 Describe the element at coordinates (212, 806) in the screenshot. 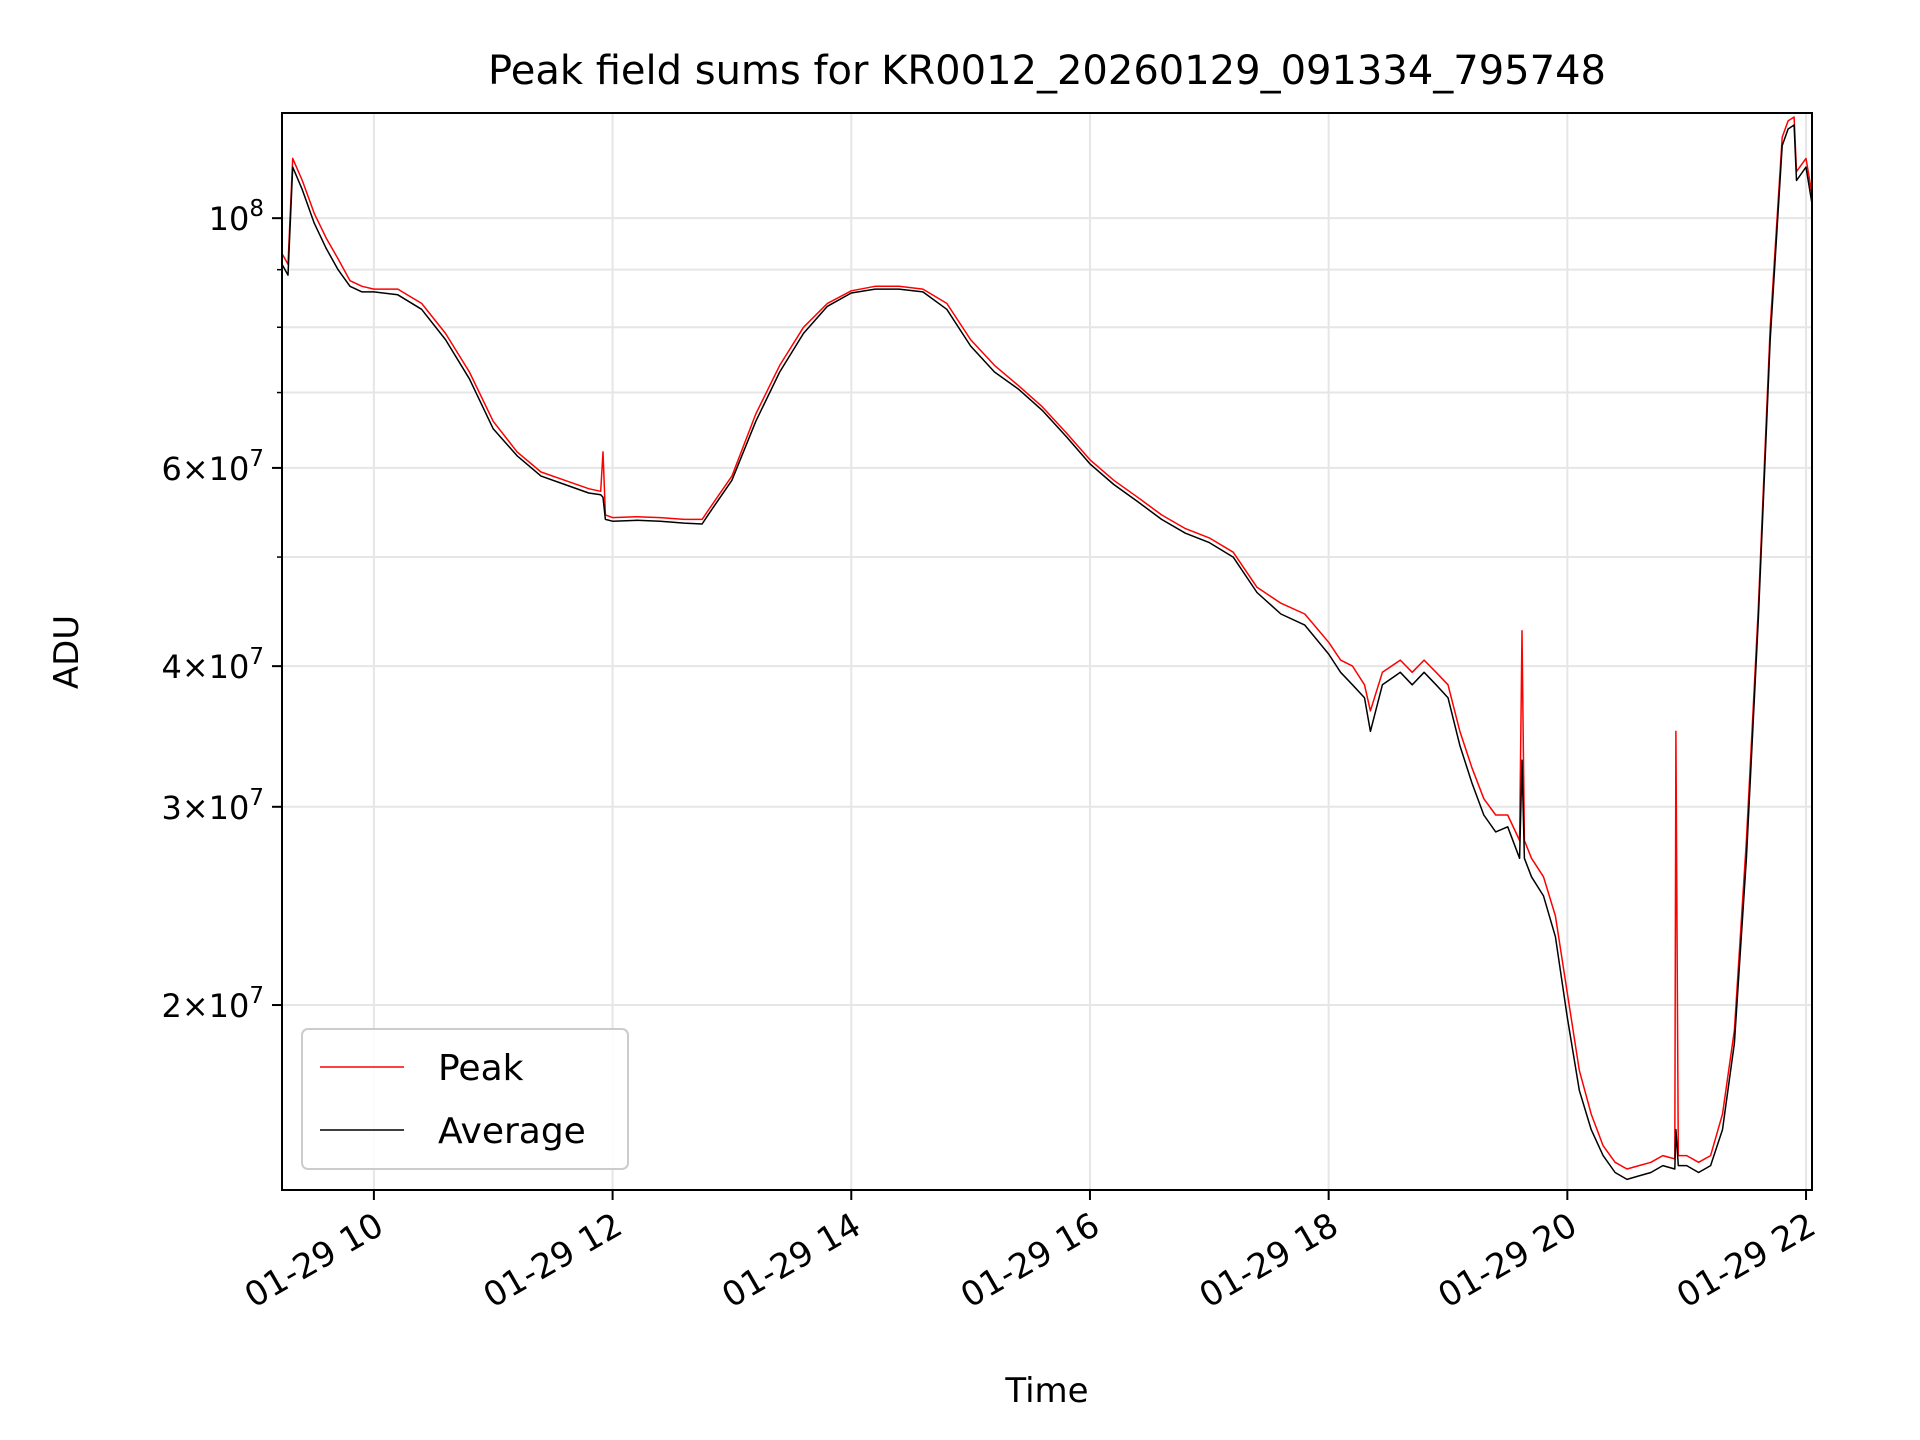

I see `y-tick-label: 3×107` at that location.